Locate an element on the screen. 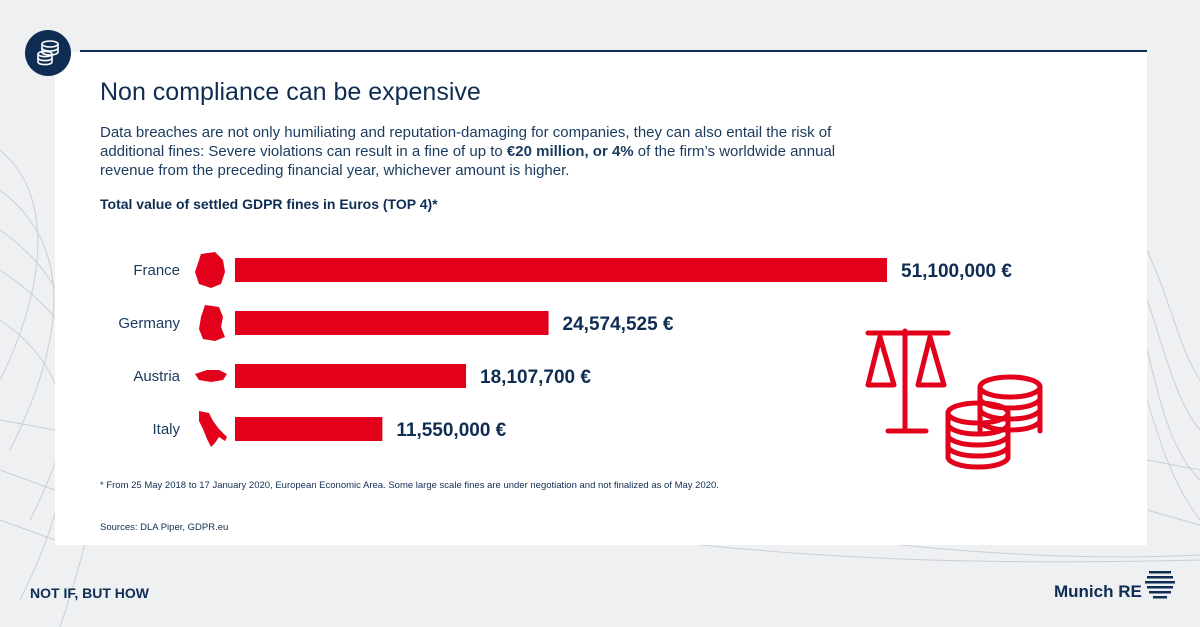  value-label-austria: 18,107,700 € is located at coordinates (535, 377).